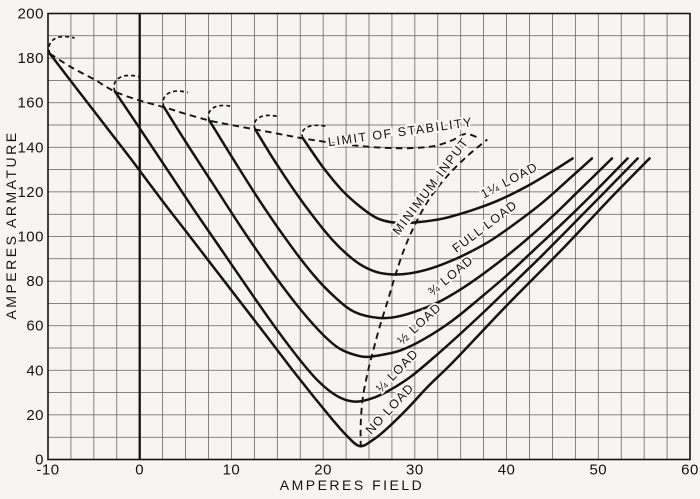 Image resolution: width=700 pixels, height=499 pixels. I want to click on curve-hook-quarter-load, so click(126, 83).